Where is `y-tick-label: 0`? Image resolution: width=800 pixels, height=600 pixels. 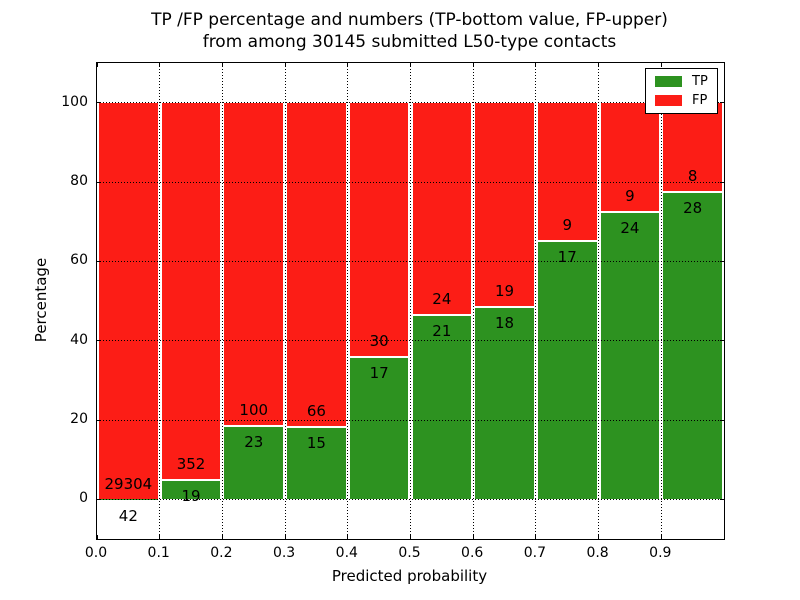
y-tick-label: 0 is located at coordinates (83, 498).